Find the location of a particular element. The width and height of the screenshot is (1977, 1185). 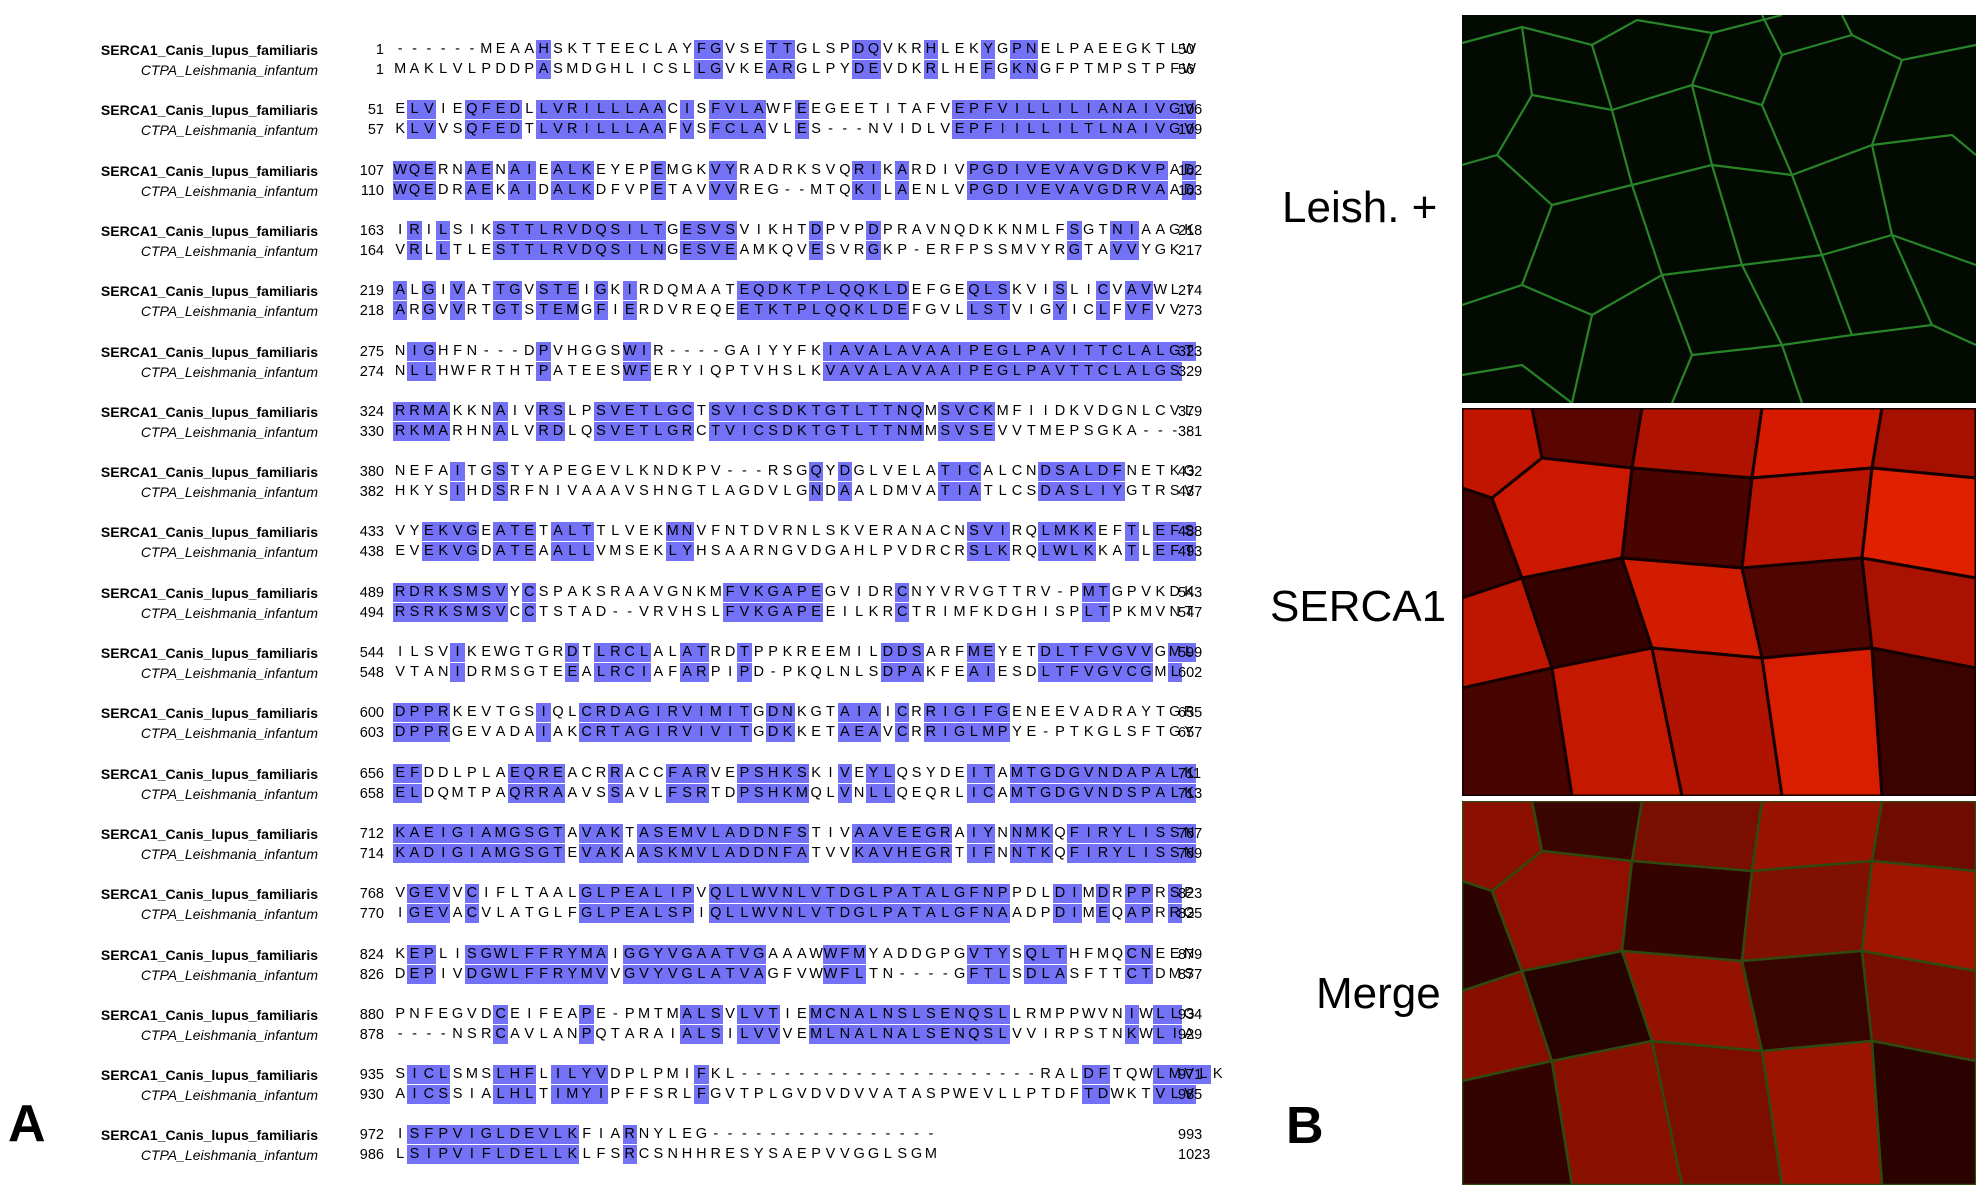

residue: Y is located at coordinates (1017, 732).